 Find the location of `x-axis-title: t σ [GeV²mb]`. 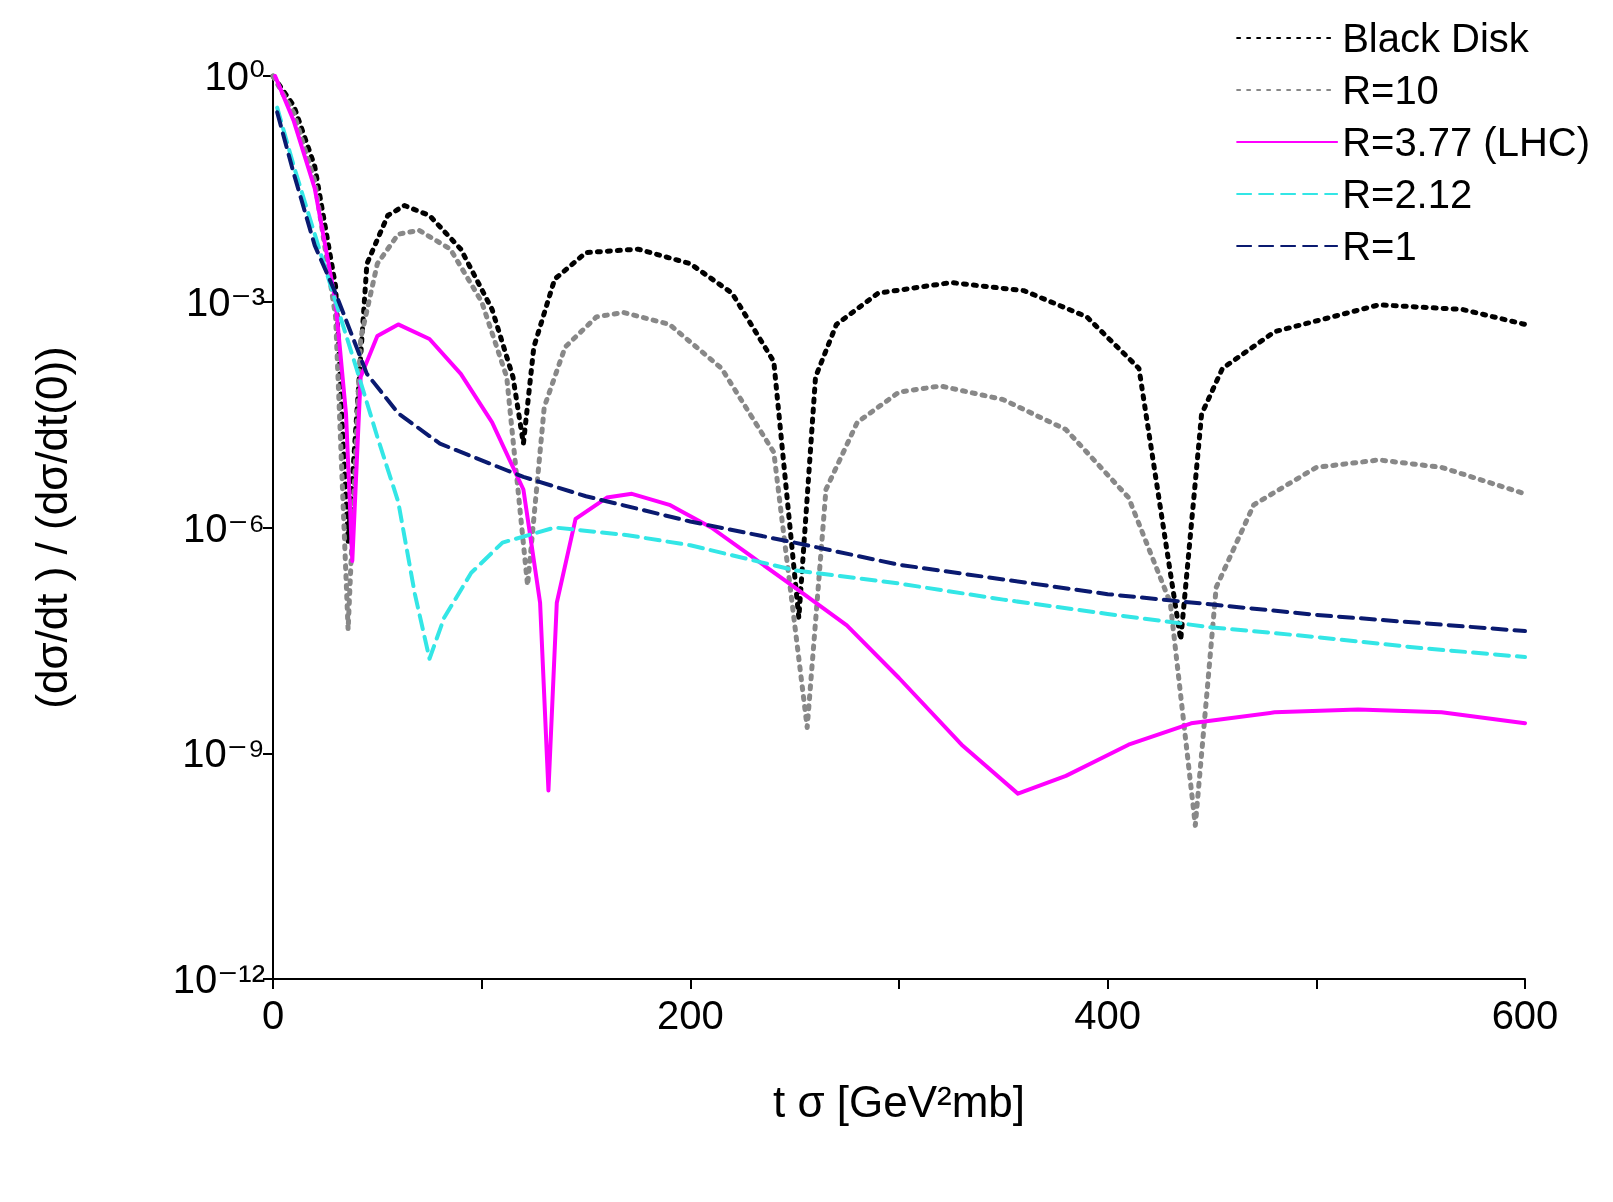

x-axis-title: t σ [GeV²mb] is located at coordinates (899, 1101).